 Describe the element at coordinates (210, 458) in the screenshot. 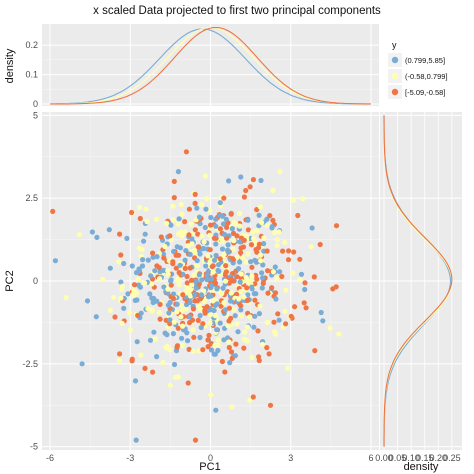

I see `x-tick-label: 0` at that location.